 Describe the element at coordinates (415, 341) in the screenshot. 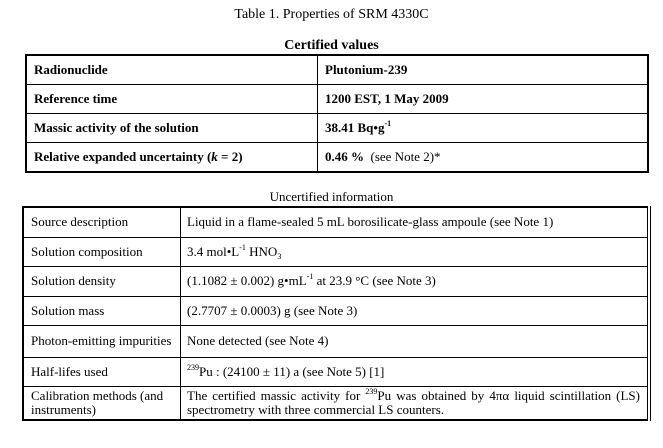

I see `row-value: None detected (see Note 4)` at that location.